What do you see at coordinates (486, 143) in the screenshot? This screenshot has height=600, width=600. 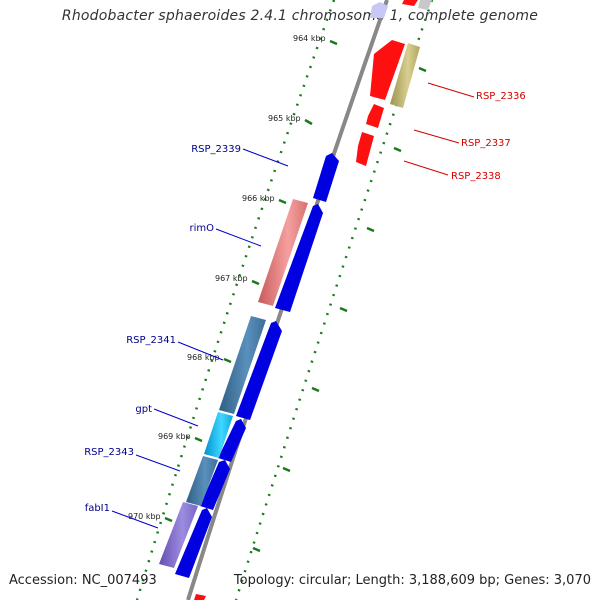 I see `gene-label-rsp-2337: RSP_2337` at bounding box center [486, 143].